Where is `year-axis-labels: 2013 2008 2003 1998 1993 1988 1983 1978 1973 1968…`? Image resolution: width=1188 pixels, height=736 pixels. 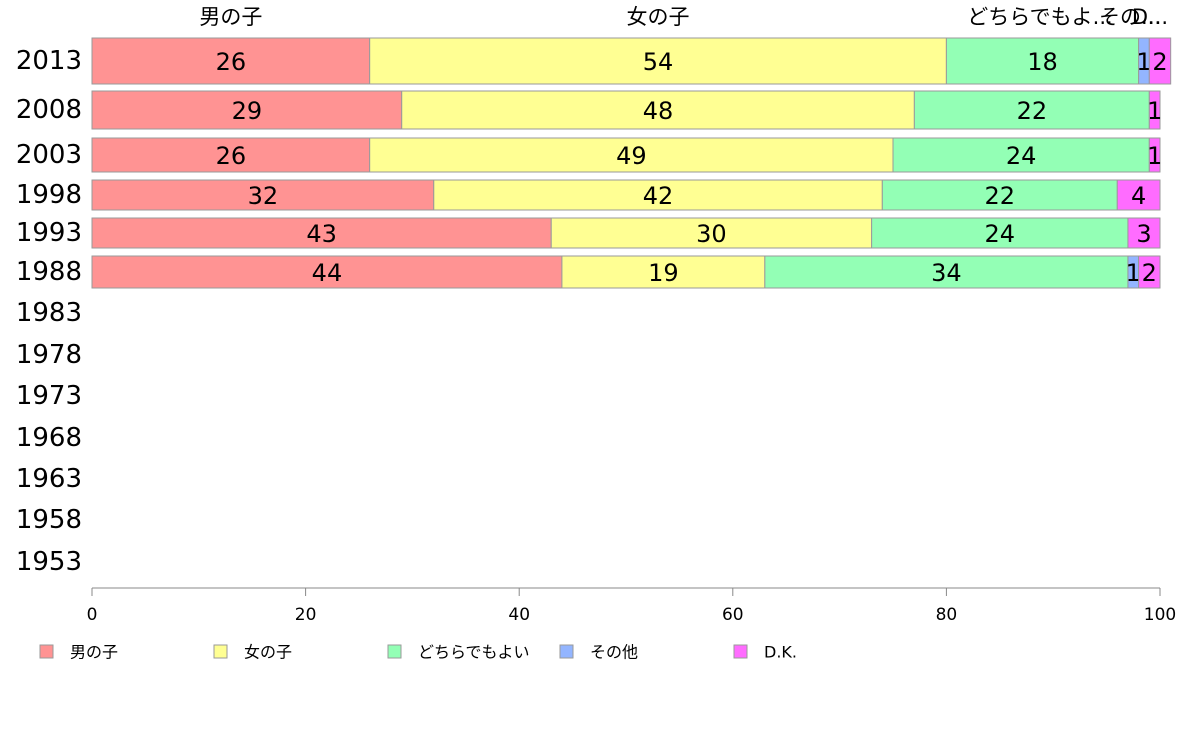 year-axis-labels: 2013 2008 2003 1998 1993 1988 1983 1978 1973 1968… is located at coordinates (49, 311).